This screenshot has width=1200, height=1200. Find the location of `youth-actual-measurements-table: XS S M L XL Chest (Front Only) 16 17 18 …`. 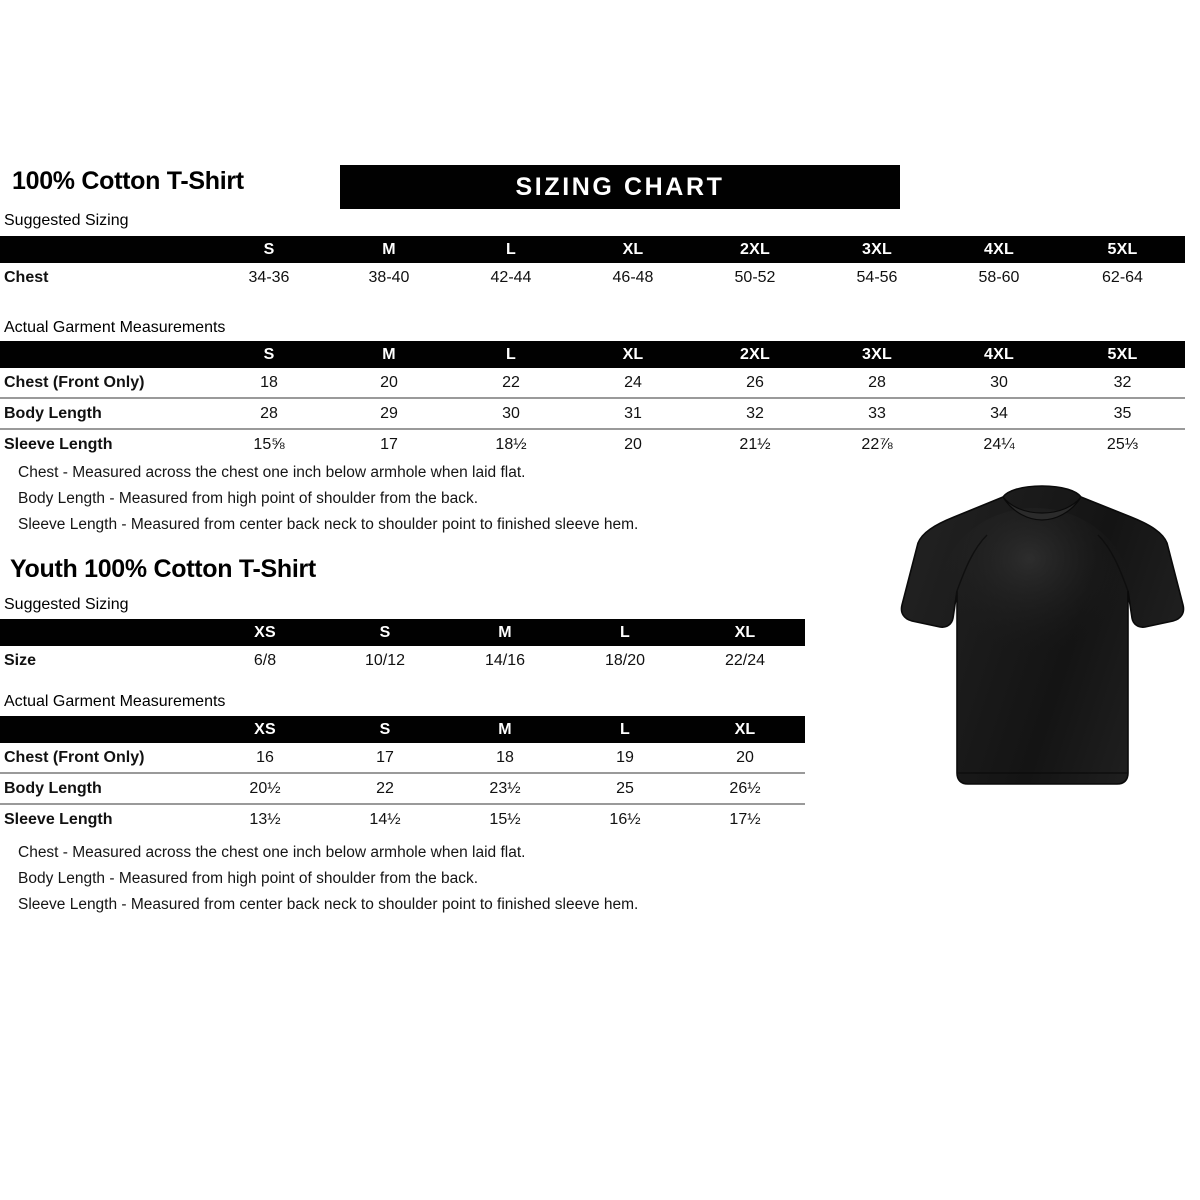

youth-actual-measurements-table: XS S M L XL Chest (Front Only) 16 17 18 … is located at coordinates (402, 775).